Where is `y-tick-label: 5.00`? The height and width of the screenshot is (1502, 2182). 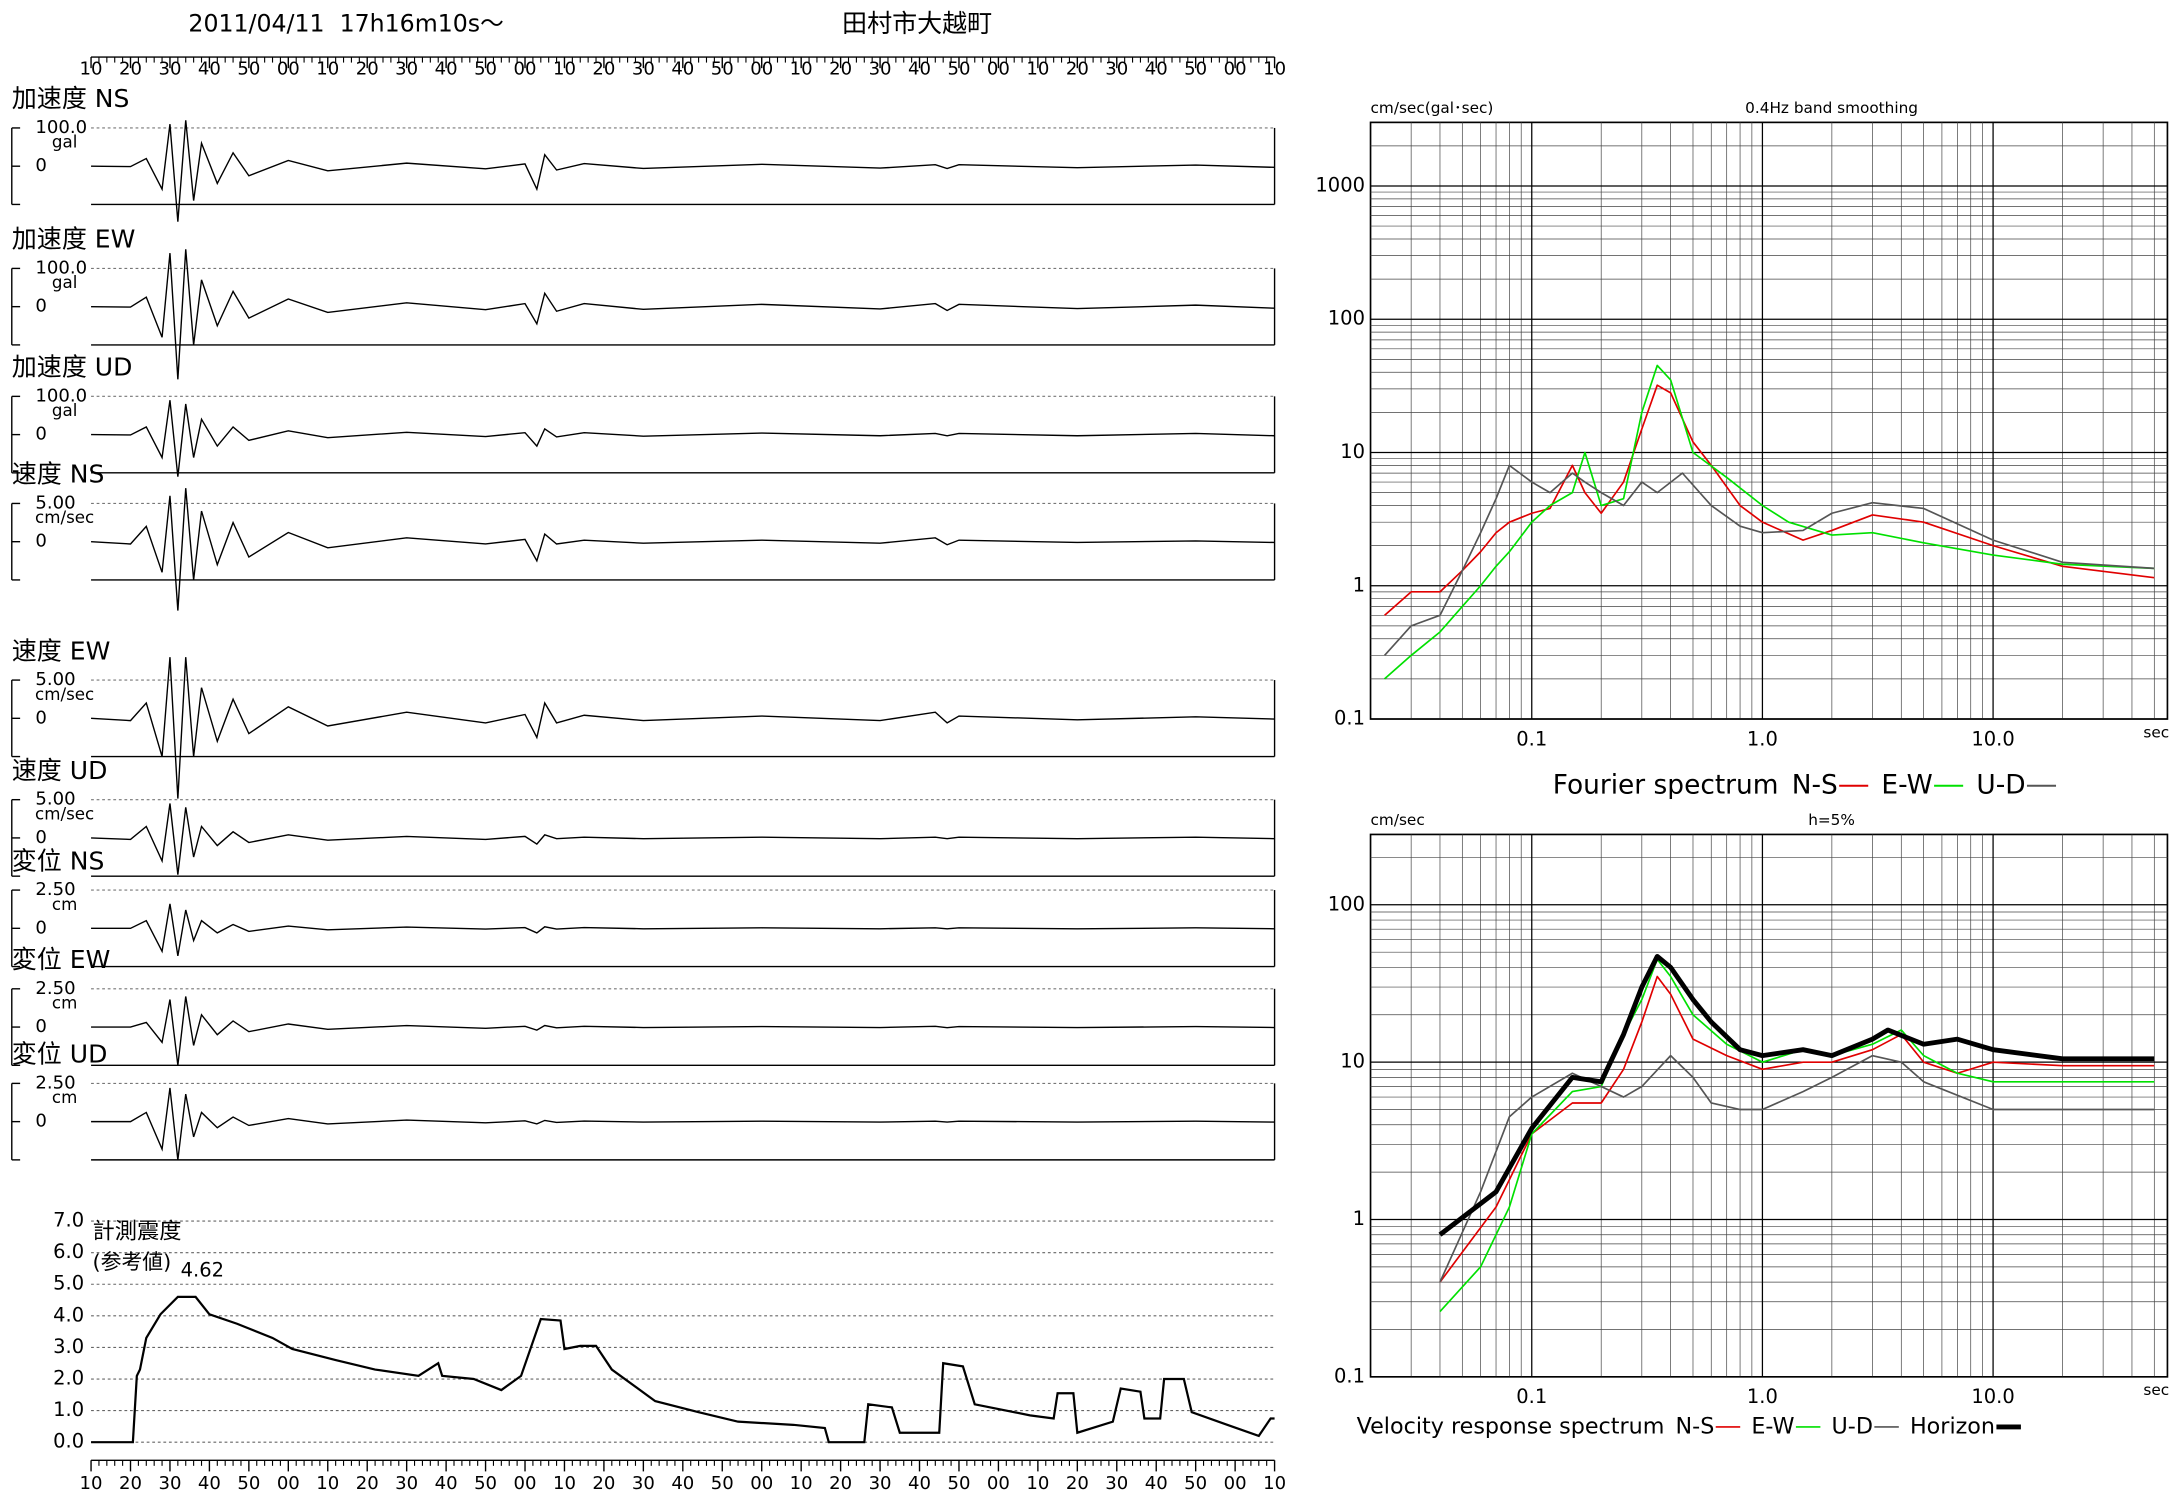 y-tick-label: 5.00 is located at coordinates (55, 679).